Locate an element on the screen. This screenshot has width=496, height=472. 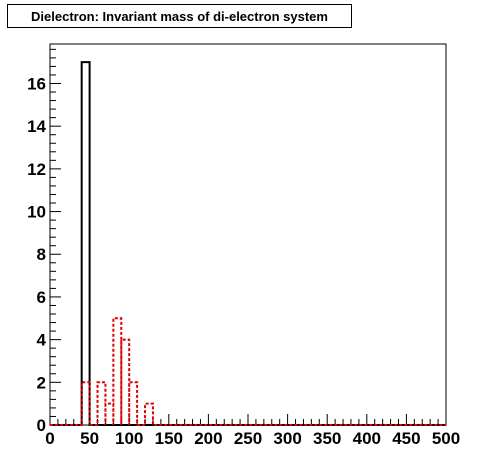
x-tick-label: 0 is located at coordinates (49, 438).